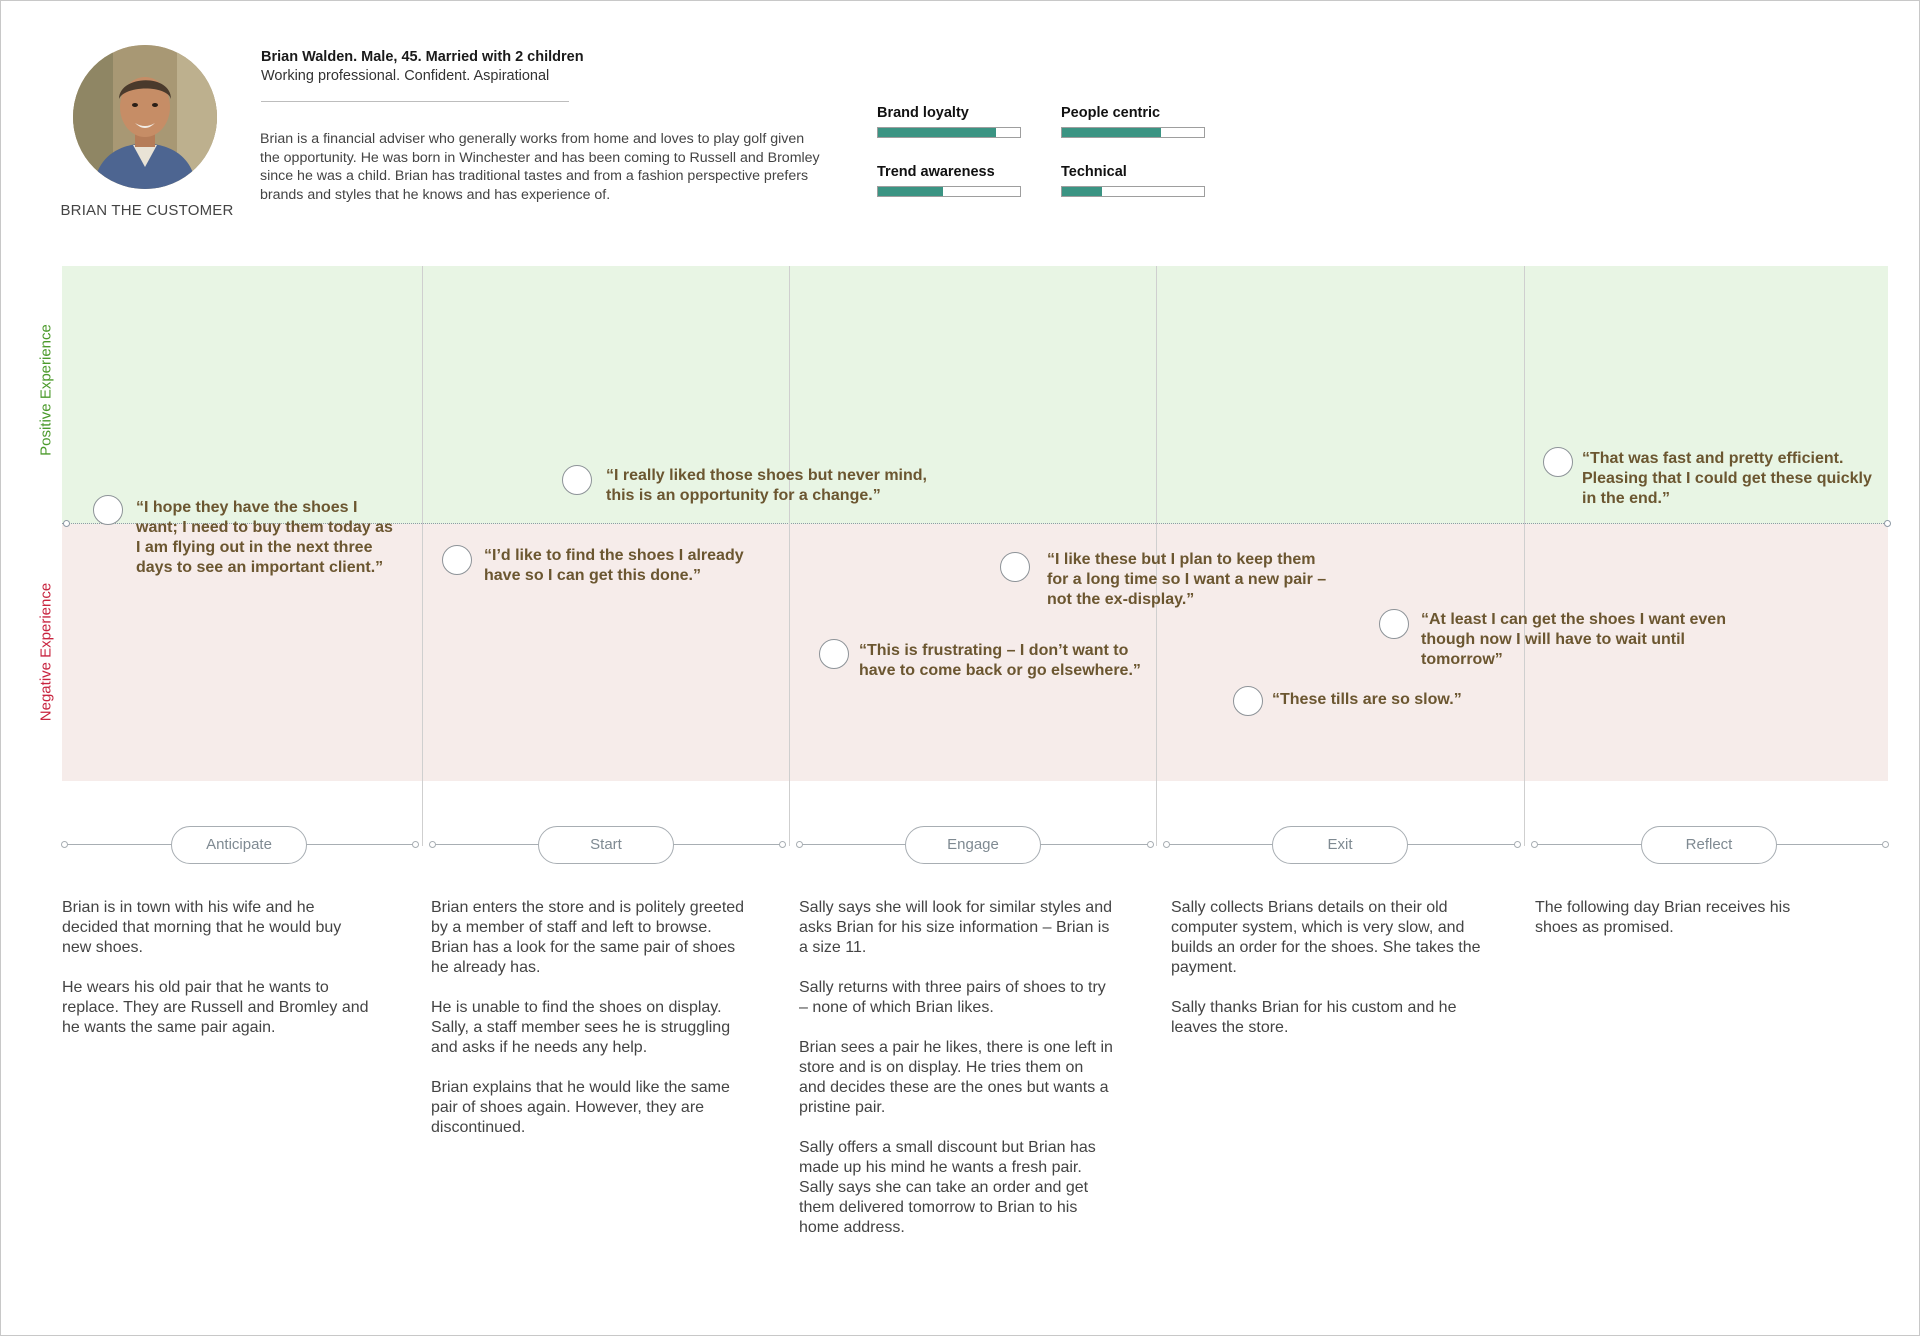 The width and height of the screenshot is (1920, 1336). Describe the element at coordinates (415, 101) in the screenshot. I see `persona-divider` at that location.